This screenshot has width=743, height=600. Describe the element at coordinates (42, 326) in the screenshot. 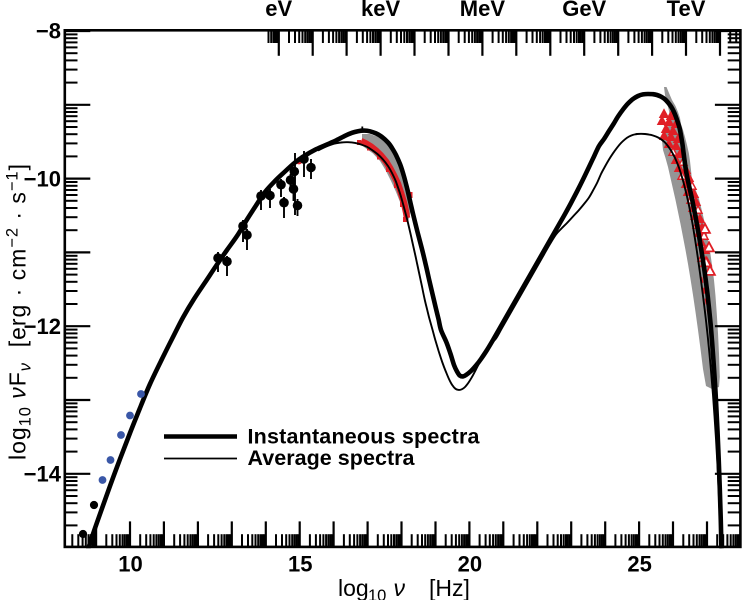

I see `svg-text: −12` at that location.